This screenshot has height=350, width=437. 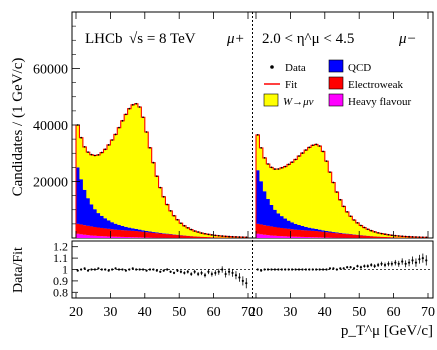 What do you see at coordinates (375, 85) in the screenshot?
I see `legend-label-electroweak: Electroweak` at bounding box center [375, 85].